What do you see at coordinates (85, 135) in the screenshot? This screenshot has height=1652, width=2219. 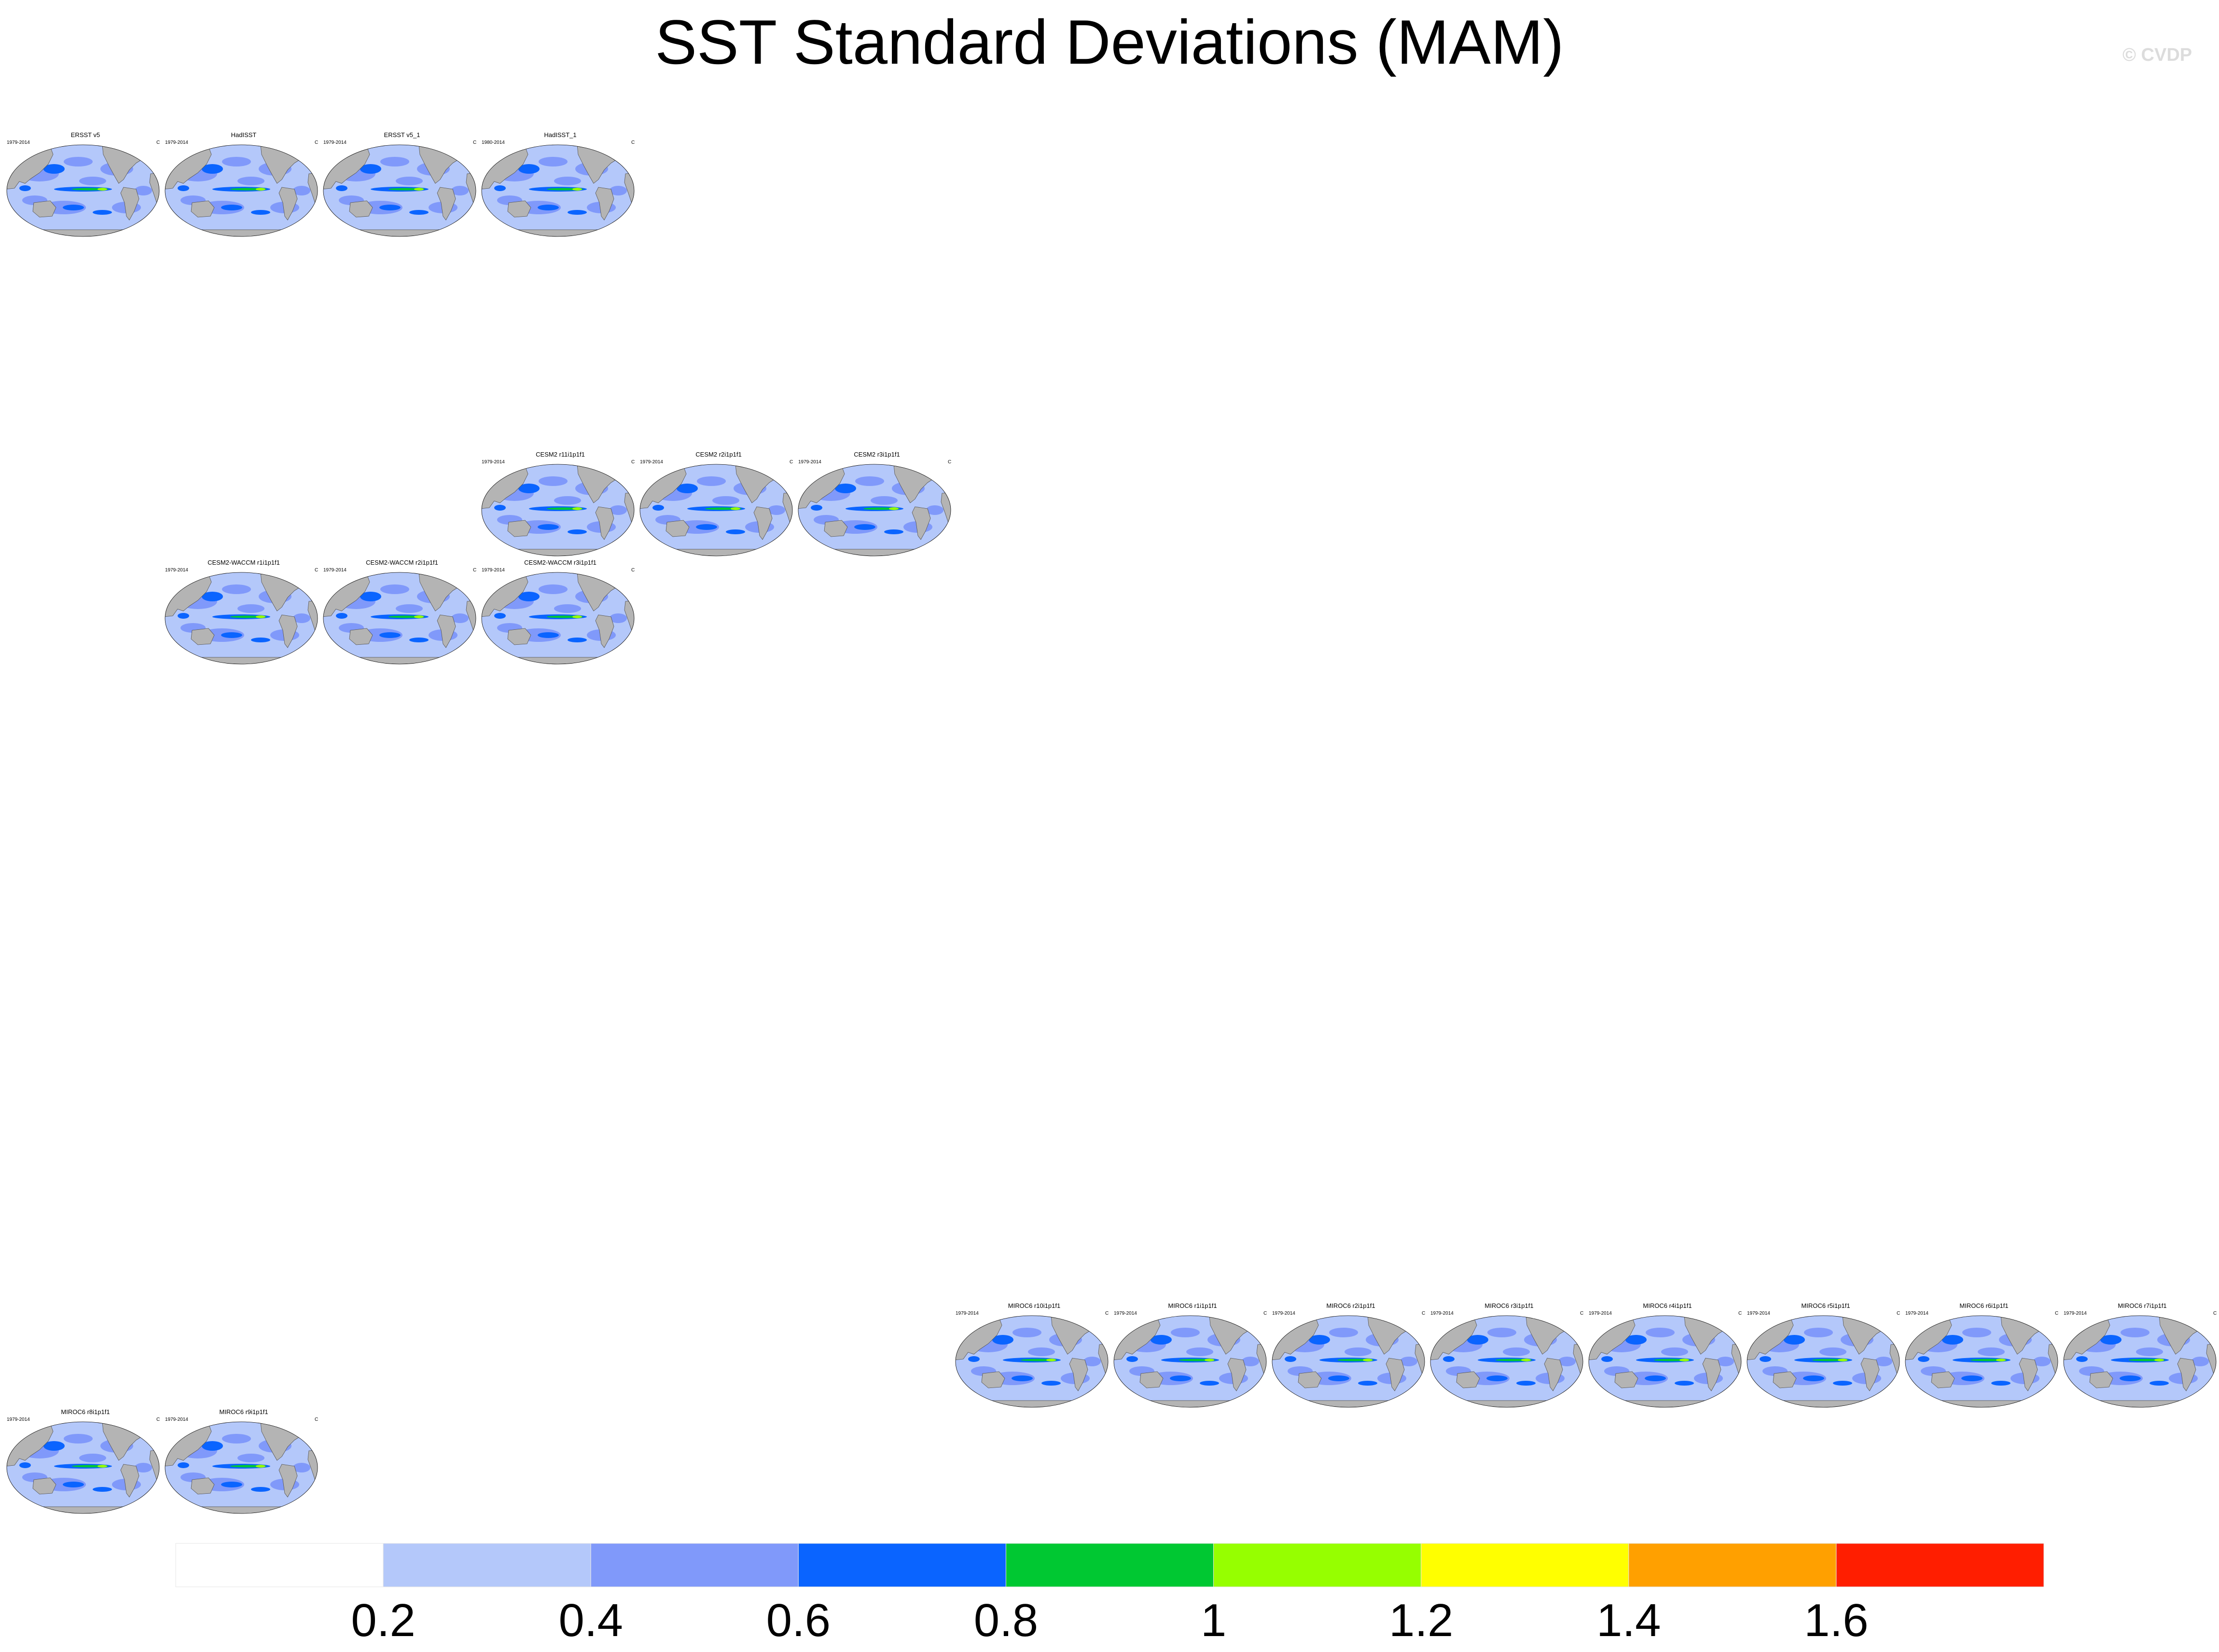 I see `map-panel-title: ERSST v5` at bounding box center [85, 135].